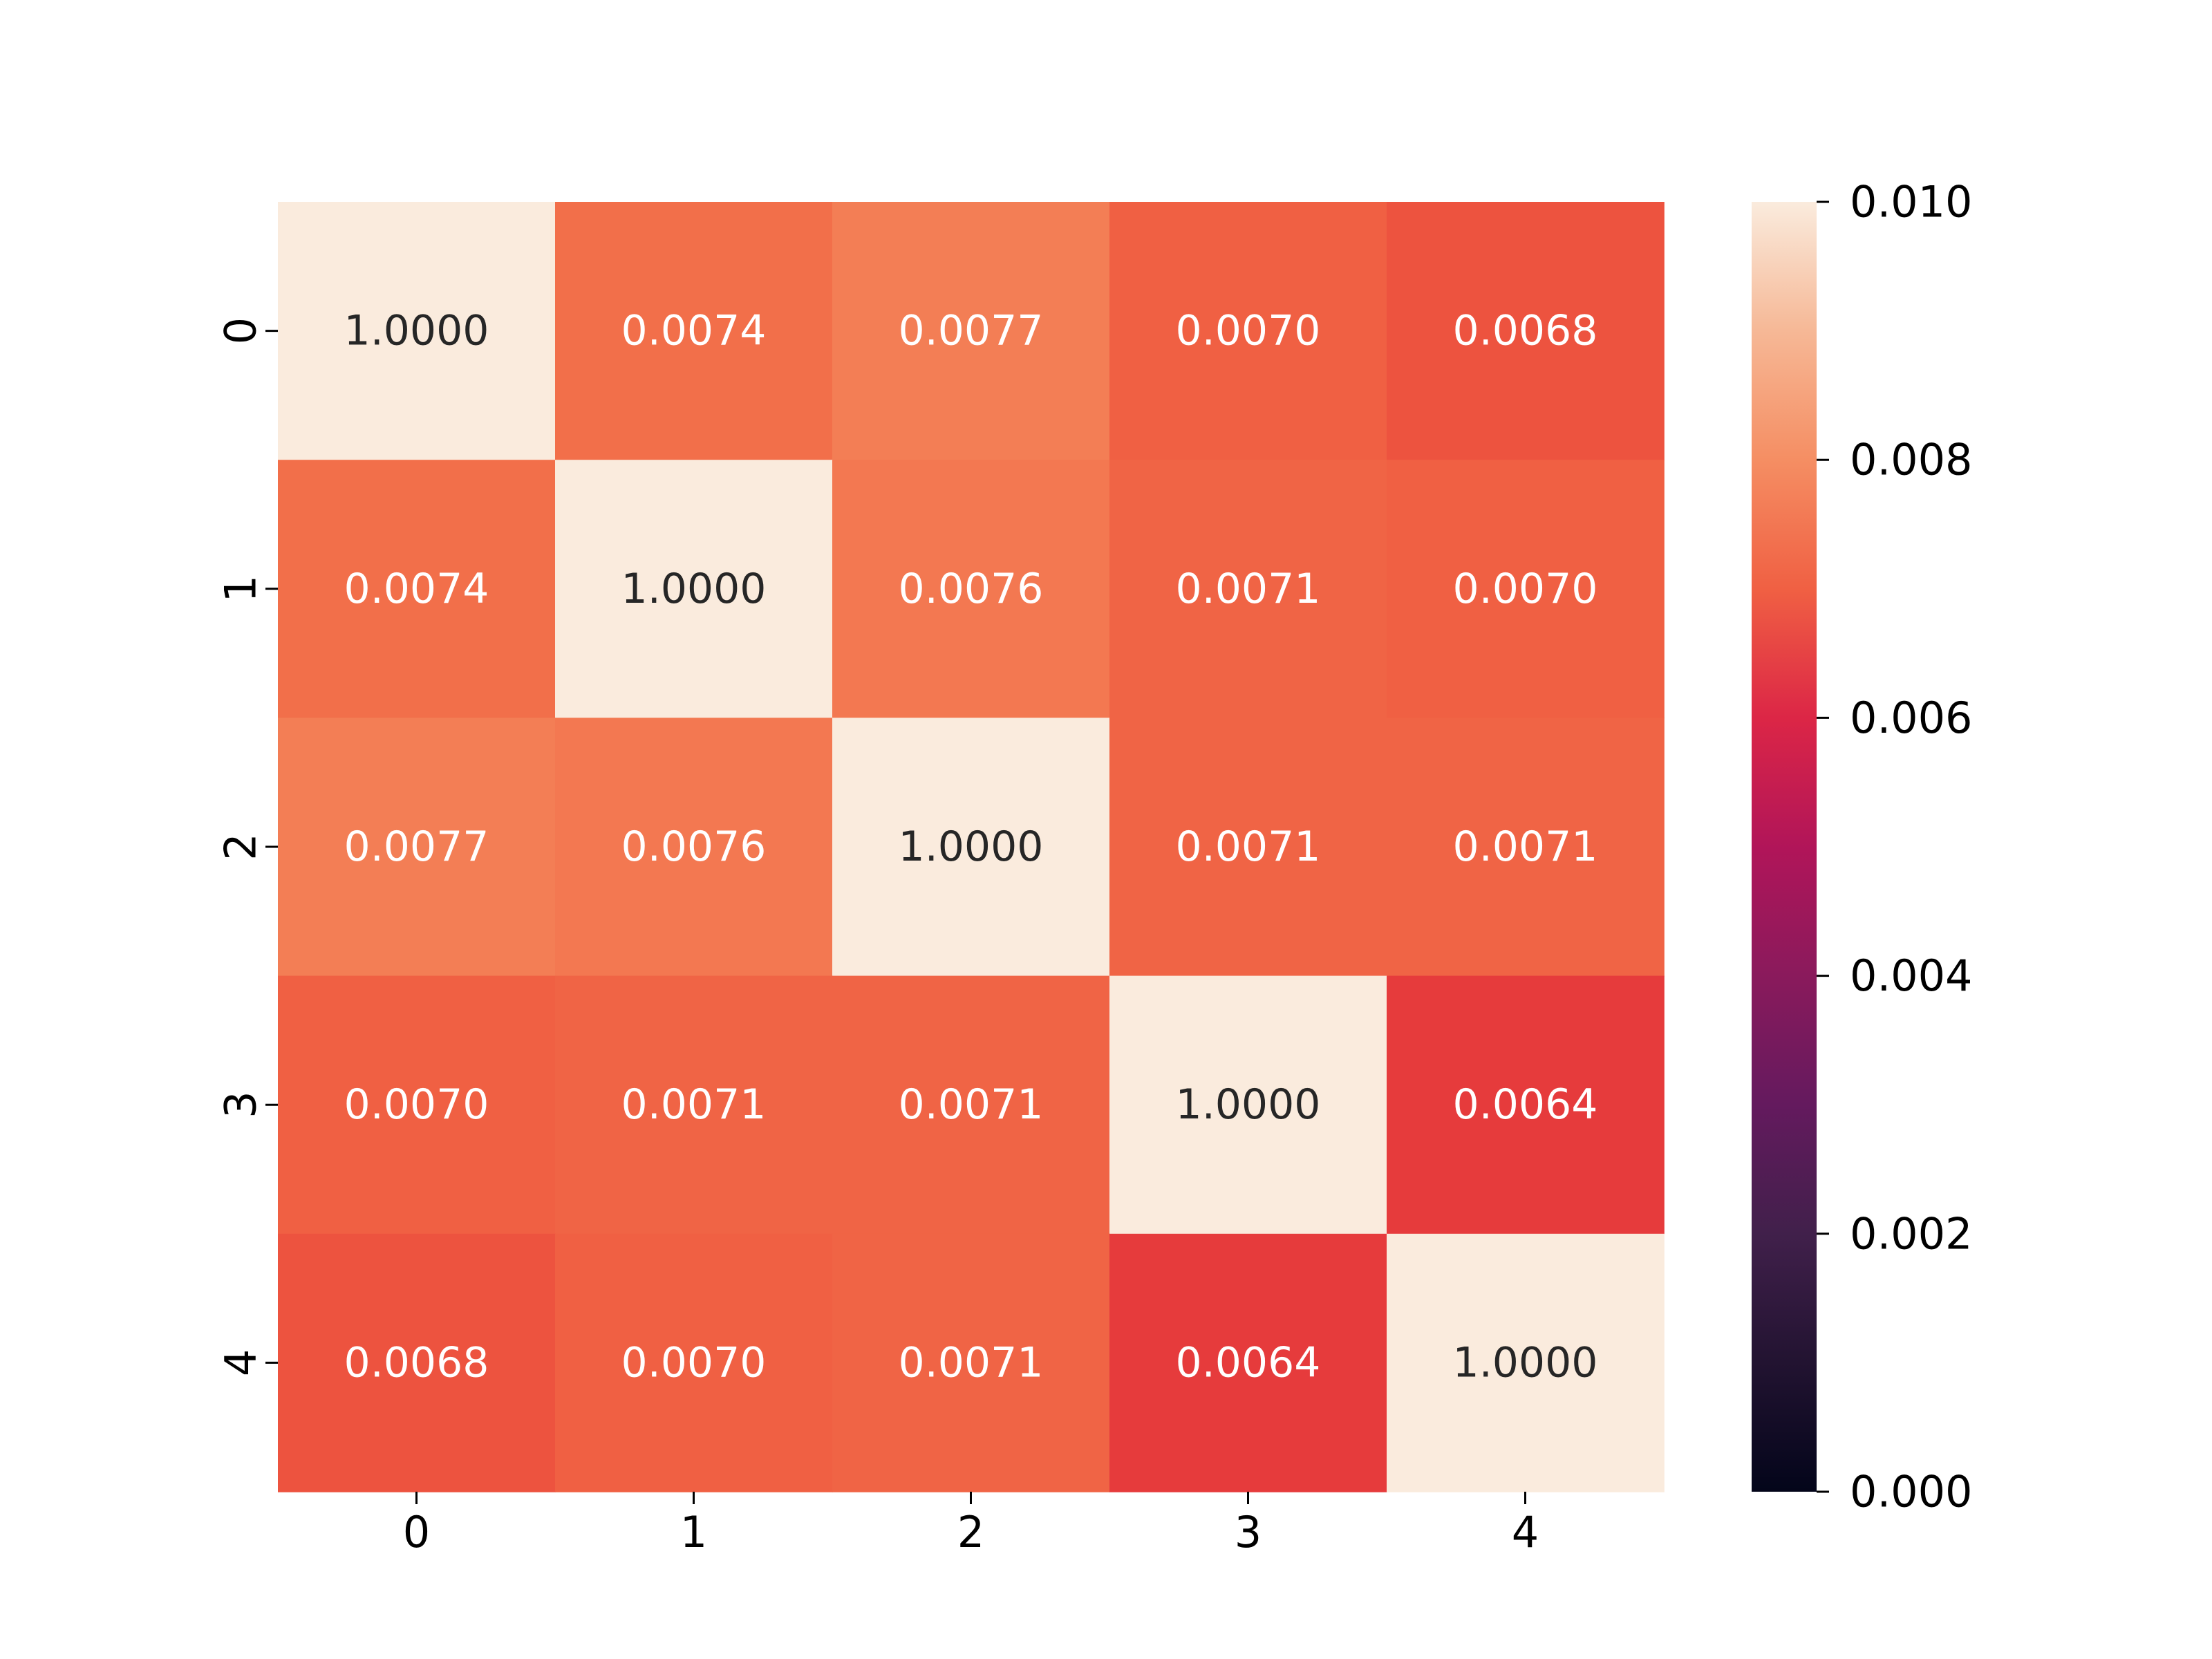 Image resolution: width=2212 pixels, height=1659 pixels. I want to click on colorbar-tick-label-2: 0.004, so click(1911, 976).